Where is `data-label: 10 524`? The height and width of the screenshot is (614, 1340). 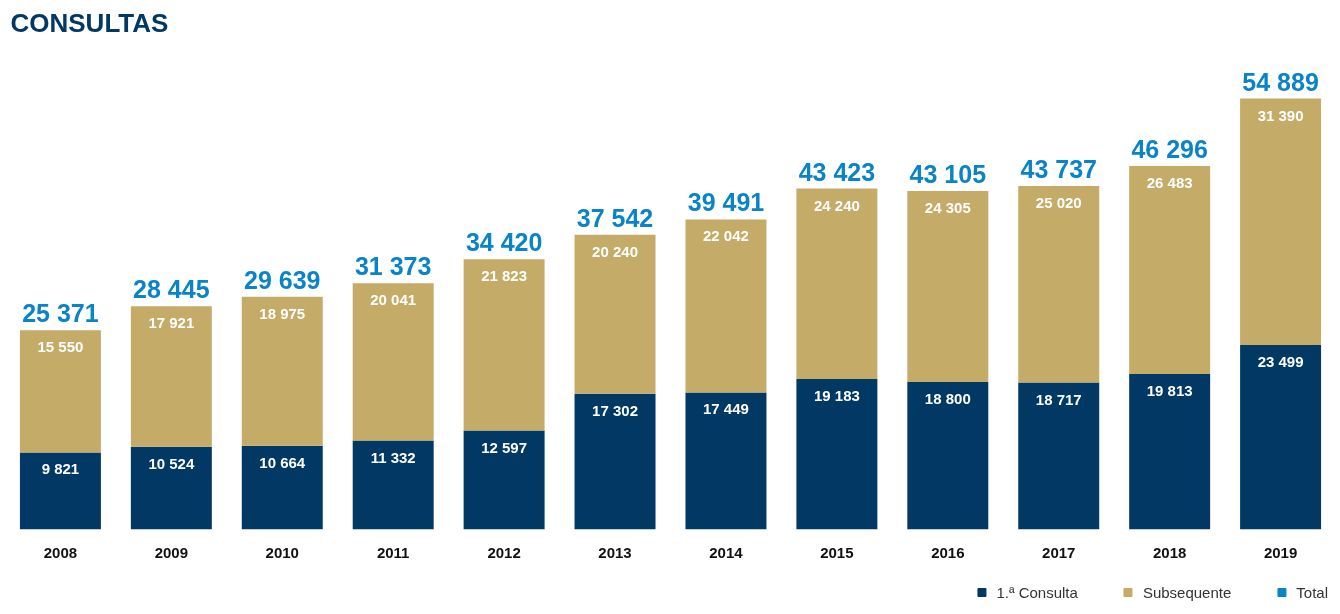 data-label: 10 524 is located at coordinates (171, 463).